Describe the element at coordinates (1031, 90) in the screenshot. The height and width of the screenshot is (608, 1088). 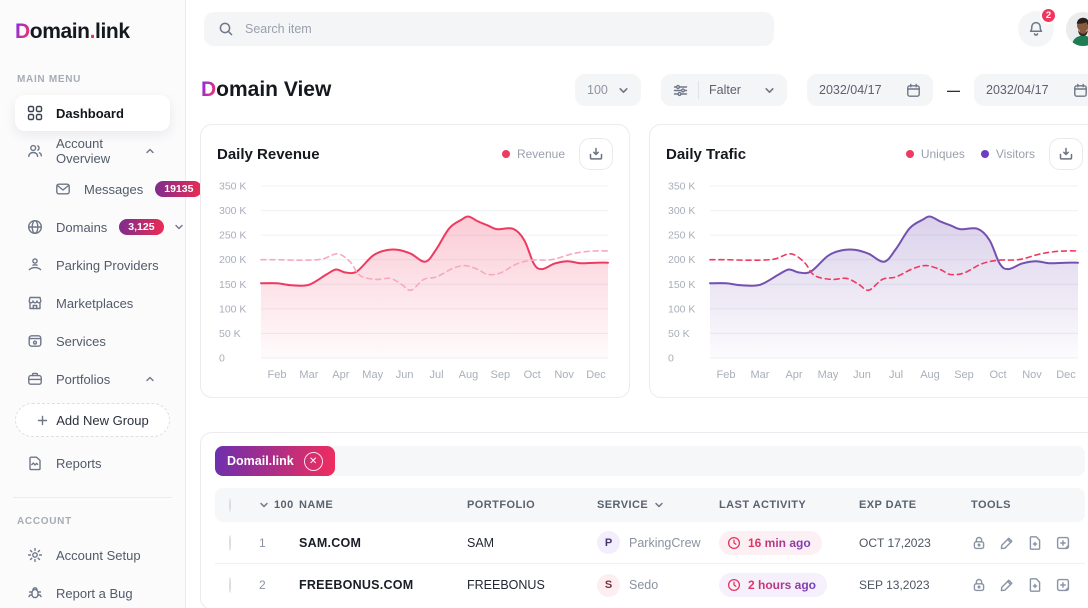
I see `date-to-input: 2032/04/17` at that location.